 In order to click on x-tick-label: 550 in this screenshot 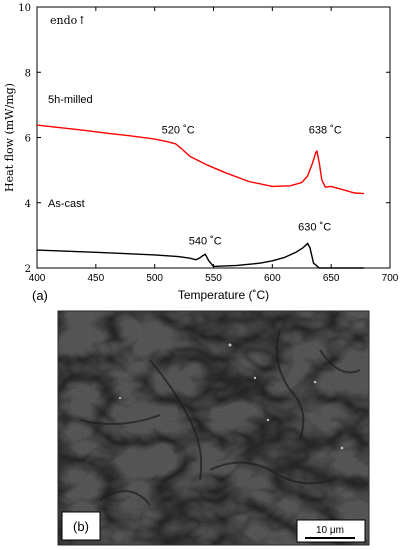, I will do `click(213, 278)`.